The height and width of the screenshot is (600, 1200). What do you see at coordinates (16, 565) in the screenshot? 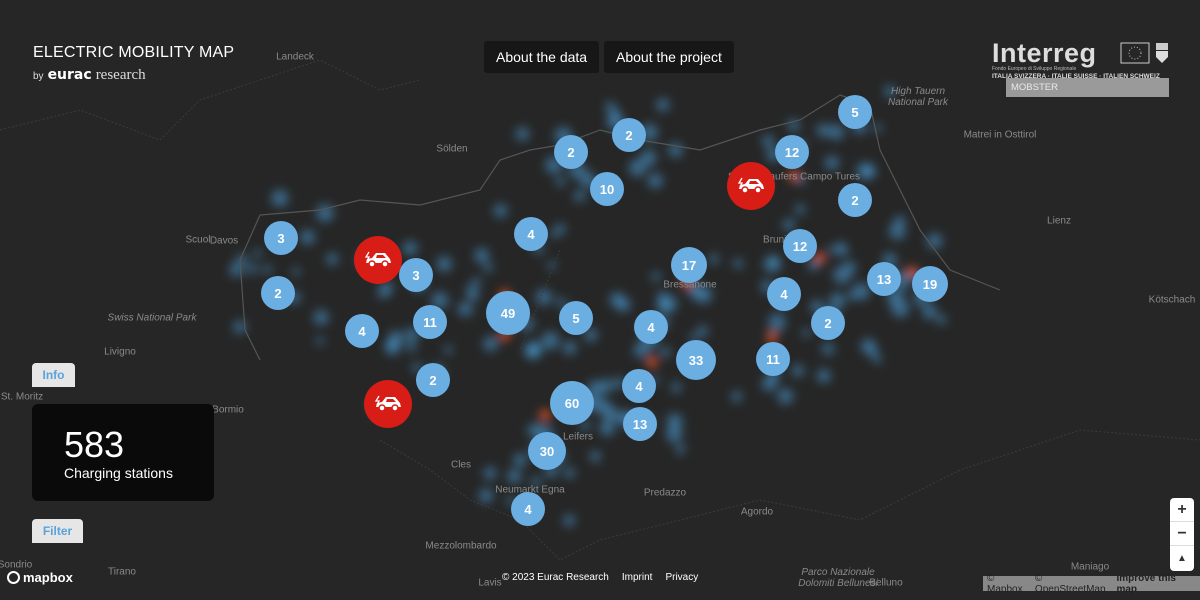
I see `place-label: Sondrio` at bounding box center [16, 565].